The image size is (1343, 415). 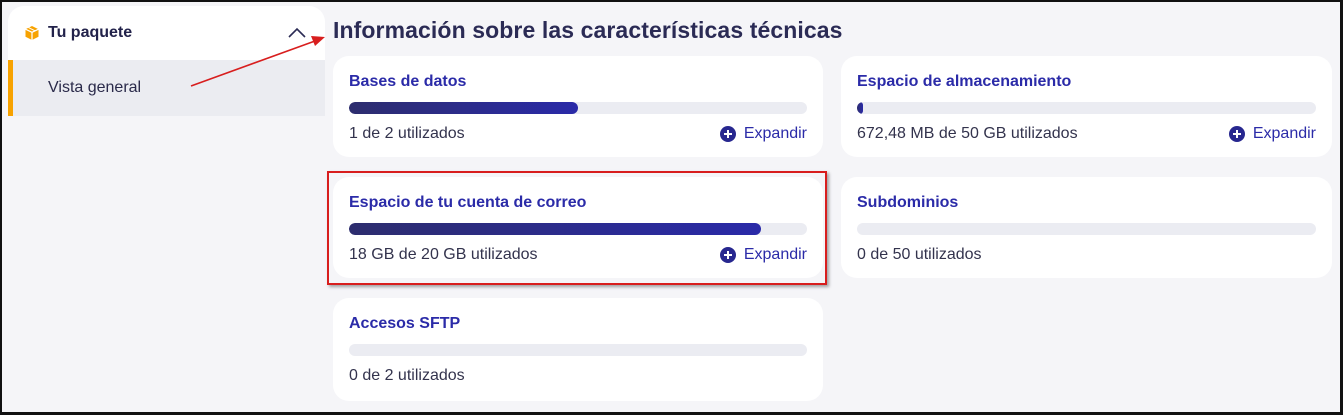 I want to click on sidebar-title: Tu paquete, so click(x=90, y=32).